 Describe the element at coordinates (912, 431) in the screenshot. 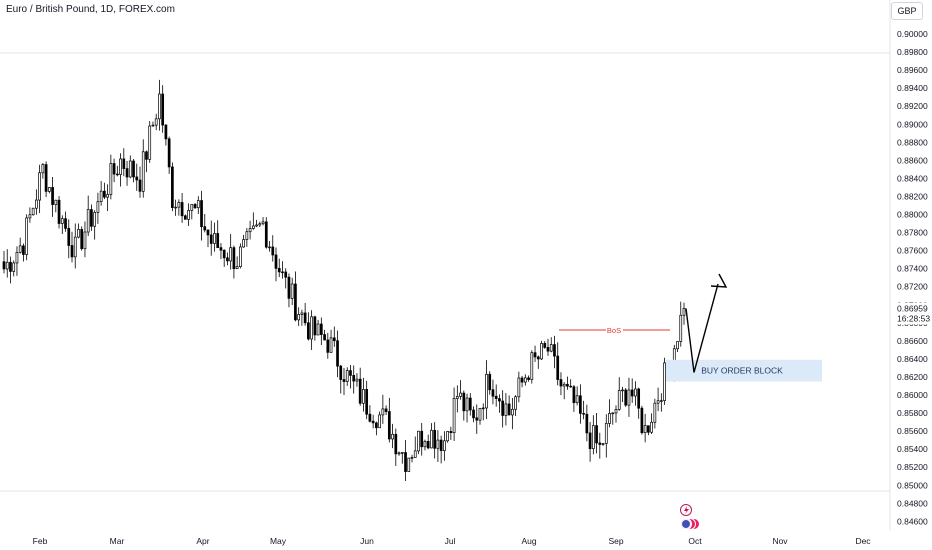

I see `price-tick-label: 0.85600` at that location.